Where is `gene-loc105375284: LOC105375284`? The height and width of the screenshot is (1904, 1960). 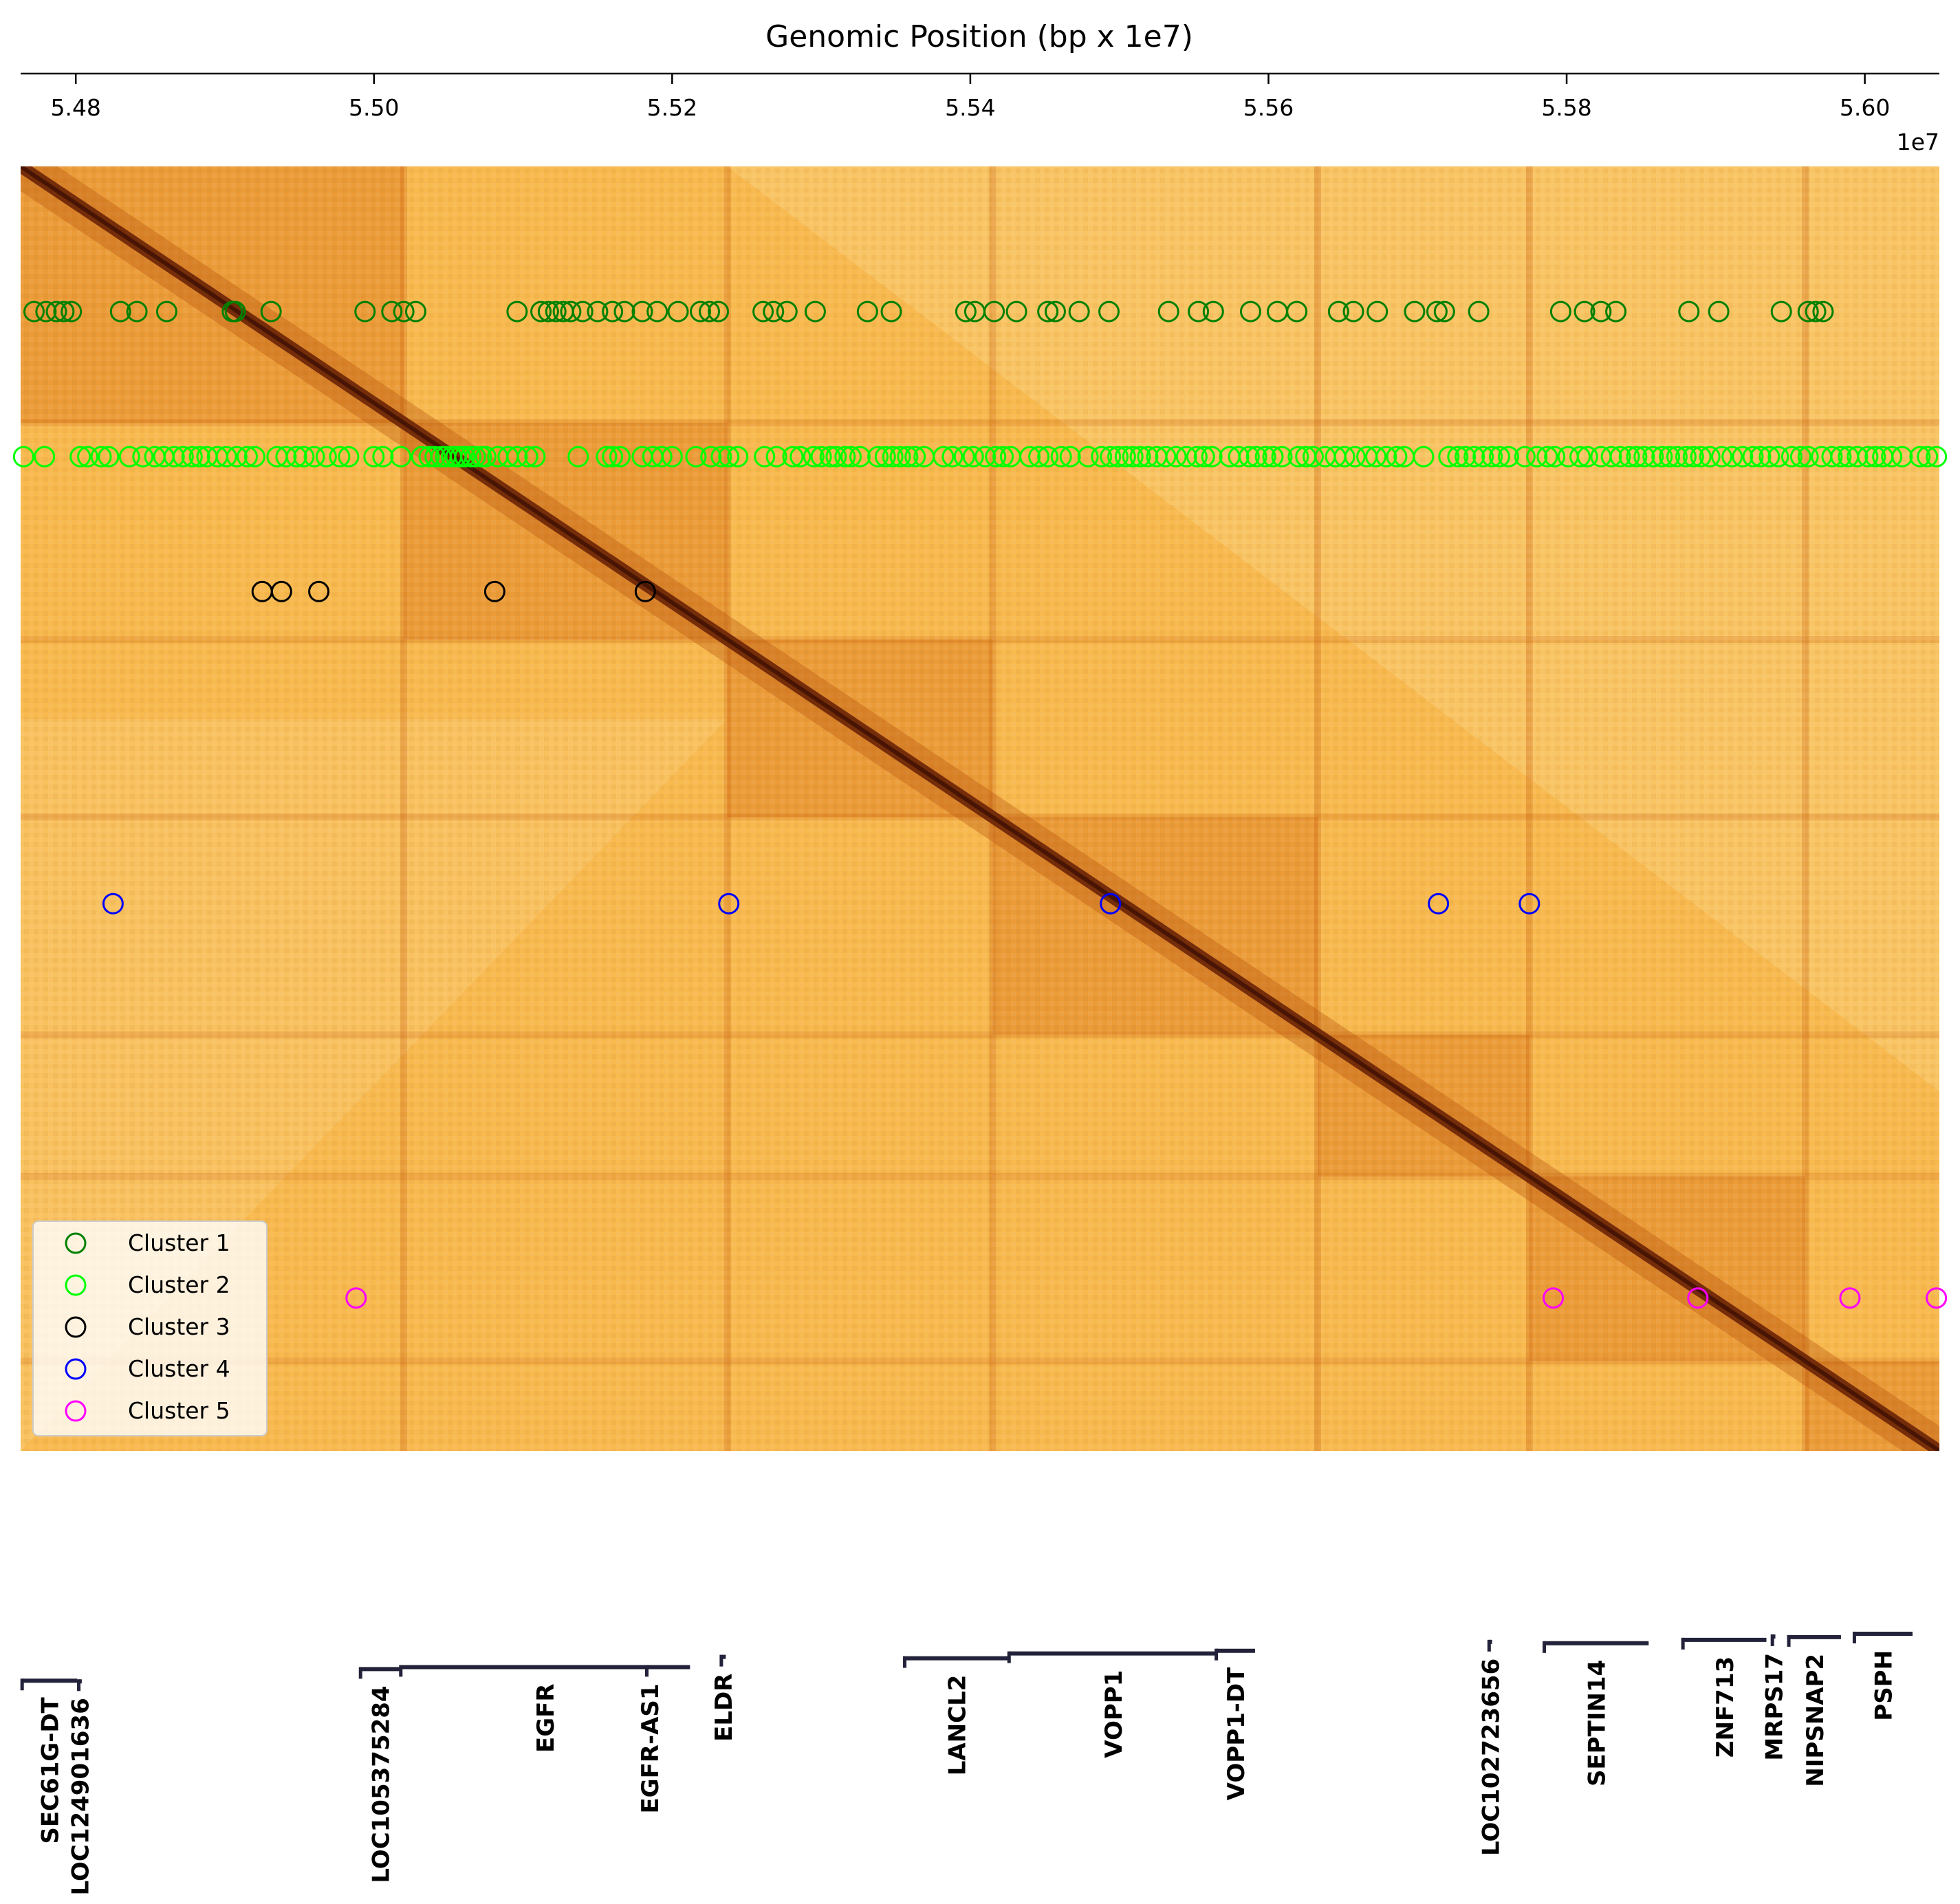 gene-loc105375284: LOC105375284 is located at coordinates (379, 1775).